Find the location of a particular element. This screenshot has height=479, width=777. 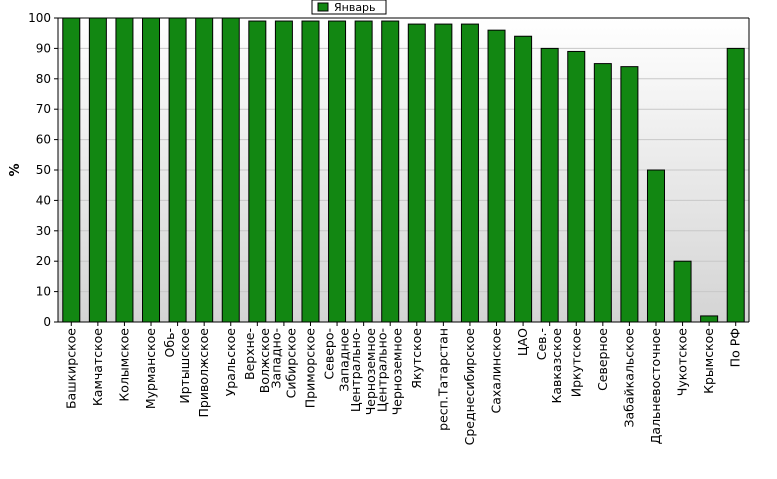

y-tick-label: 90 is located at coordinates (43, 48).